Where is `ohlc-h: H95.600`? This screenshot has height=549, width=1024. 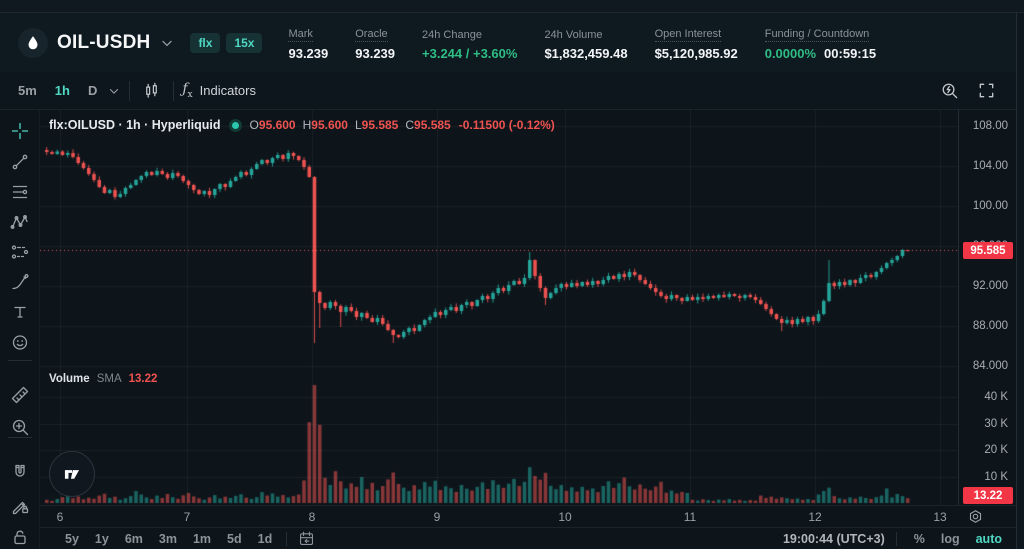
ohlc-h: H95.600 is located at coordinates (325, 125).